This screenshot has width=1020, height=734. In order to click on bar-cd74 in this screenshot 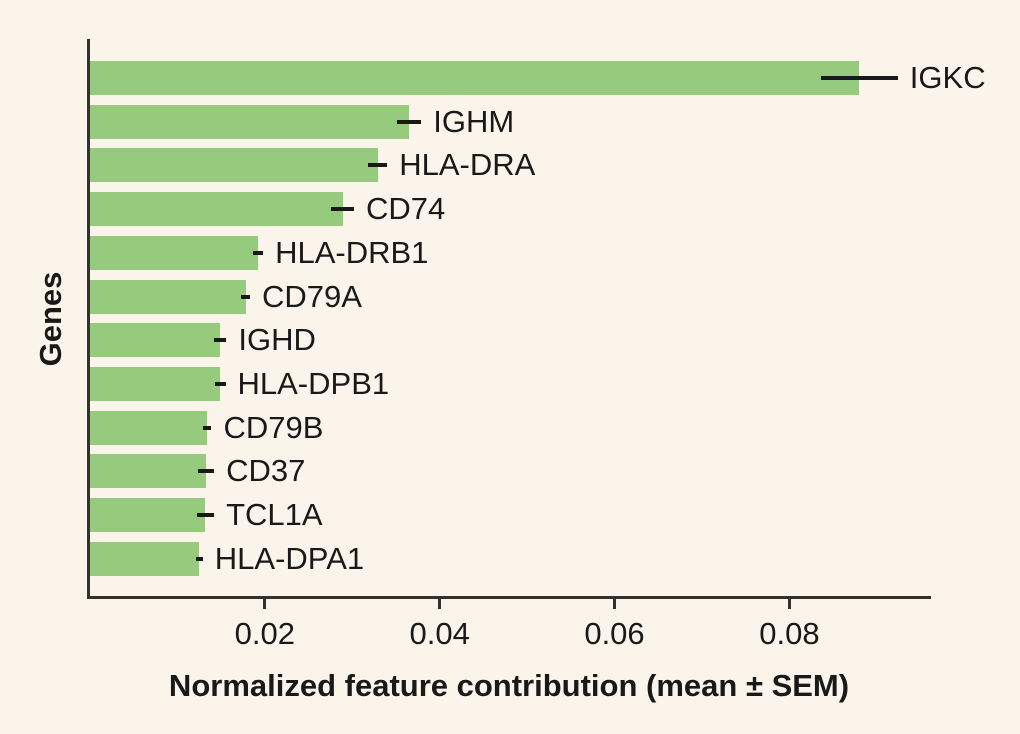, I will do `click(216, 209)`.